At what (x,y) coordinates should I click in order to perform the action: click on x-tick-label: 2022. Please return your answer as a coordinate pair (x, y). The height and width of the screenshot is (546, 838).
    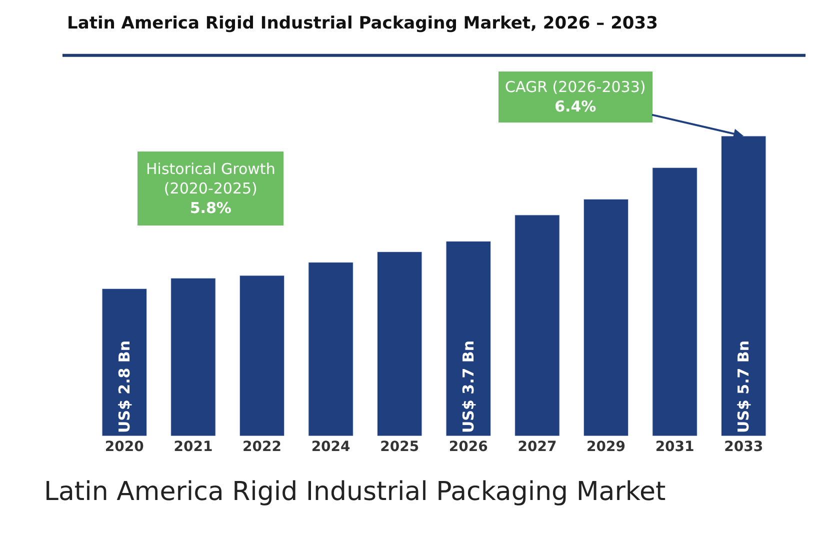
    Looking at the image, I should click on (262, 447).